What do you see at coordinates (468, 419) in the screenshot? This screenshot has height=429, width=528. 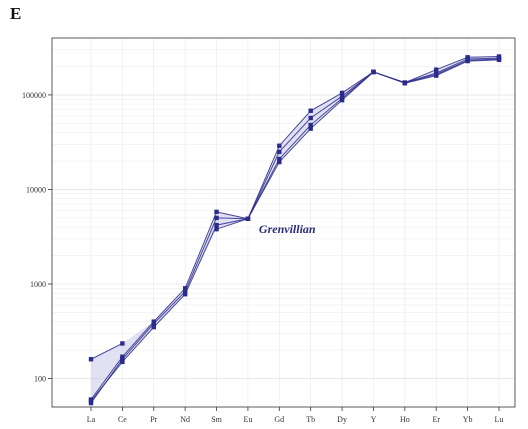 I see `x-tick-label: Yb` at bounding box center [468, 419].